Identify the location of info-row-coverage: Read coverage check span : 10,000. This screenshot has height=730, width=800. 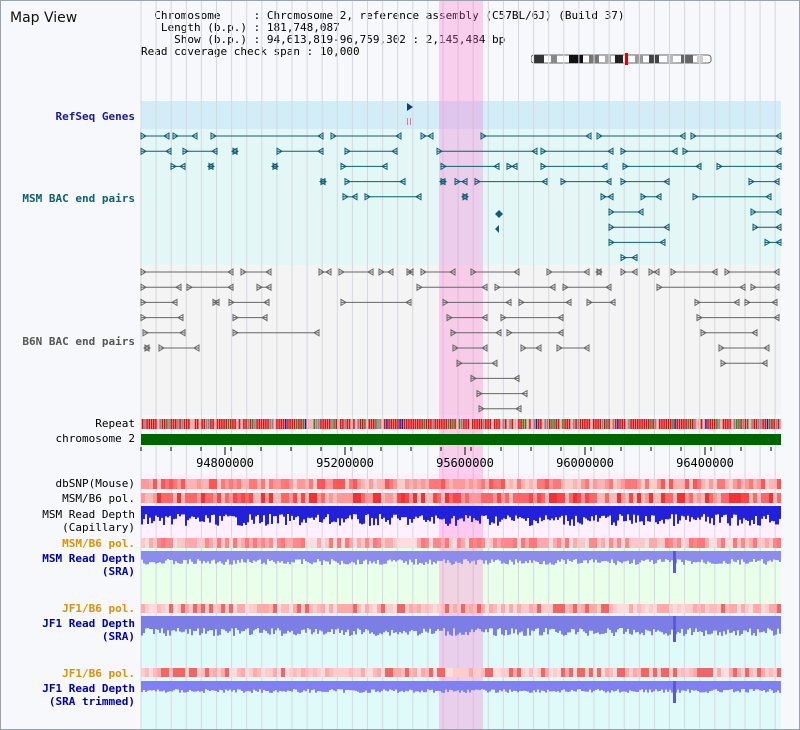
(250, 51).